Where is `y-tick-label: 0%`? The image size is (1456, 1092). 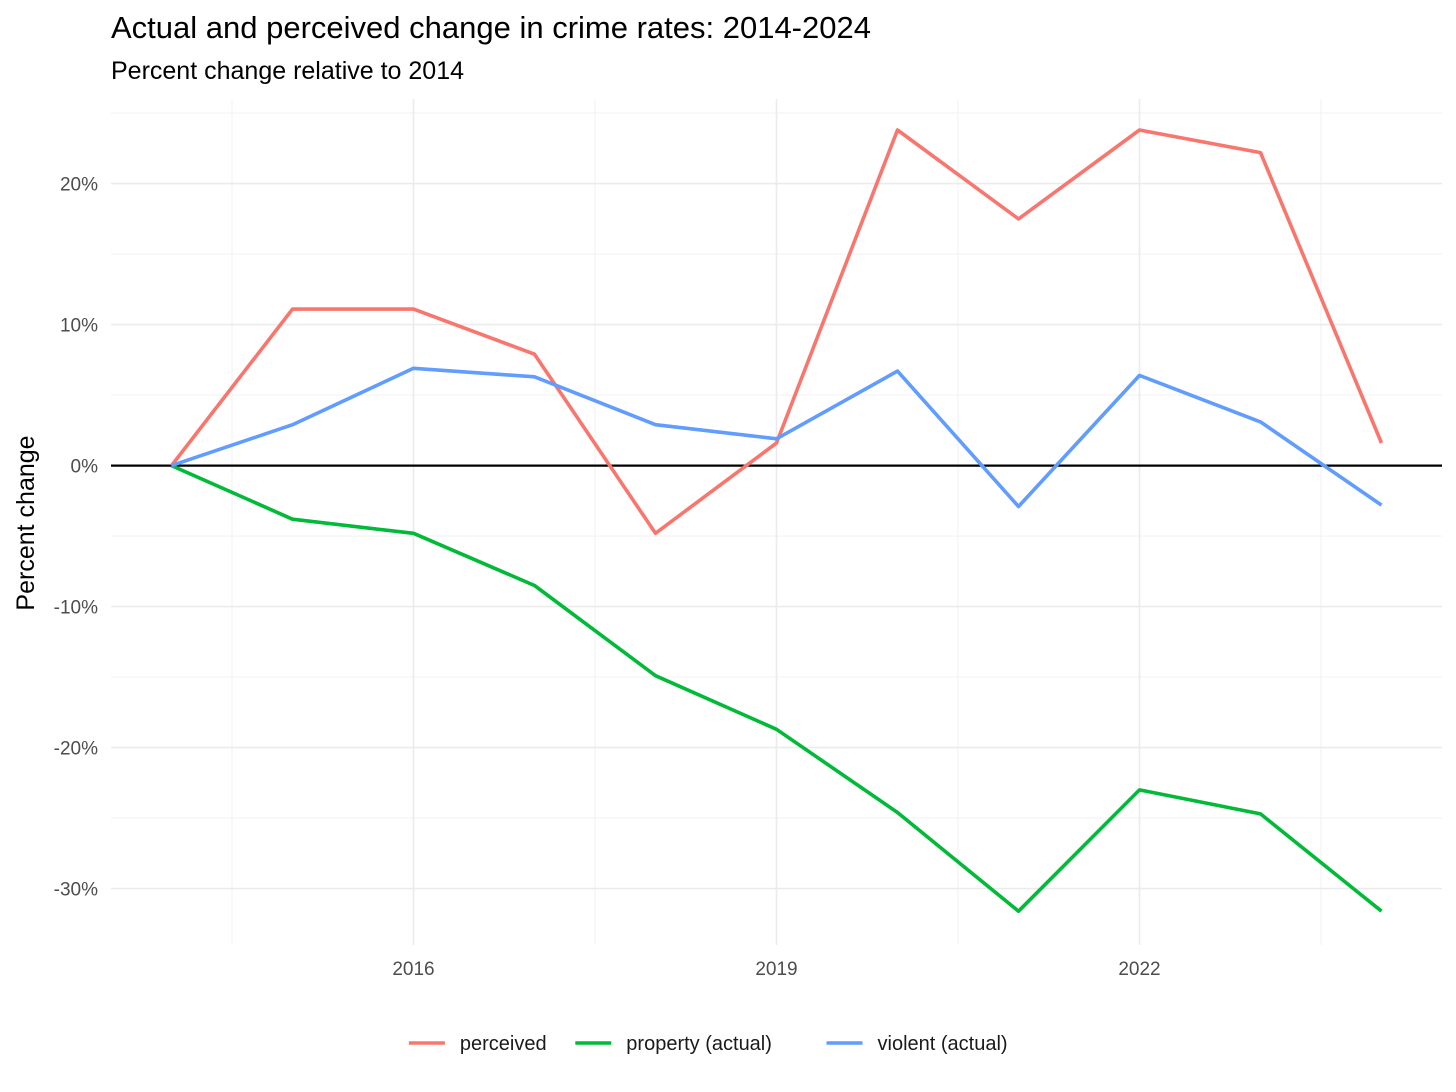 y-tick-label: 0% is located at coordinates (85, 467).